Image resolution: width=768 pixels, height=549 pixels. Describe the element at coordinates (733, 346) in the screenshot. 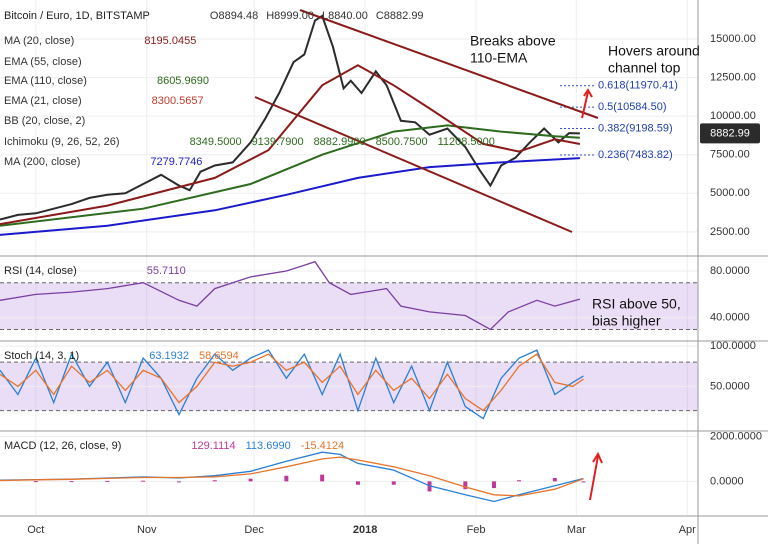

I see `y-tick-label: 100.0000` at that location.